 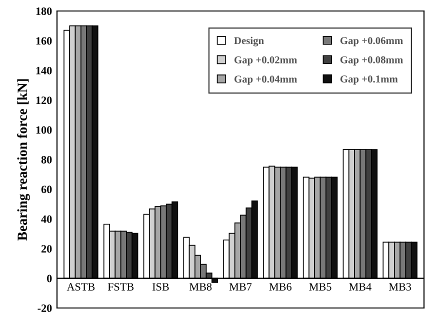 I want to click on x-tick-label: FSTB, so click(x=121, y=287).